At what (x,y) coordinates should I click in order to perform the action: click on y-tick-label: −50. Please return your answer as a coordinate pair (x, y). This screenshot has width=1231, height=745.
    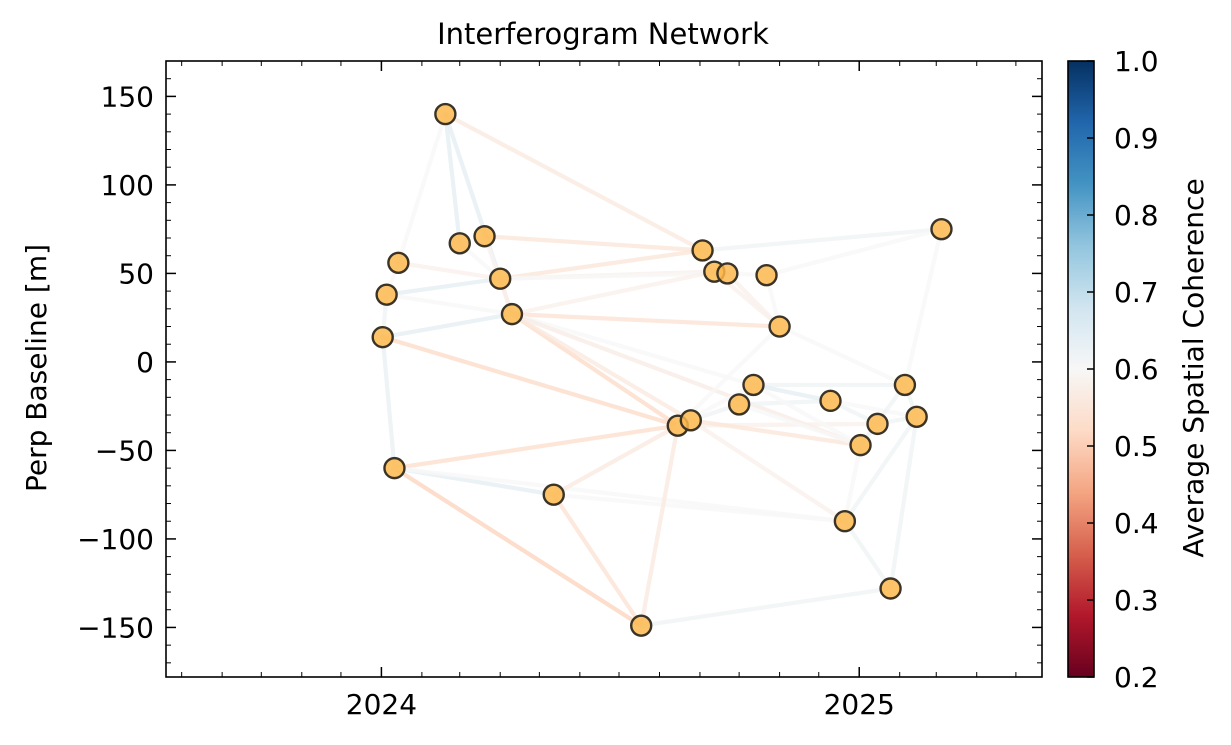
    Looking at the image, I should click on (124, 450).